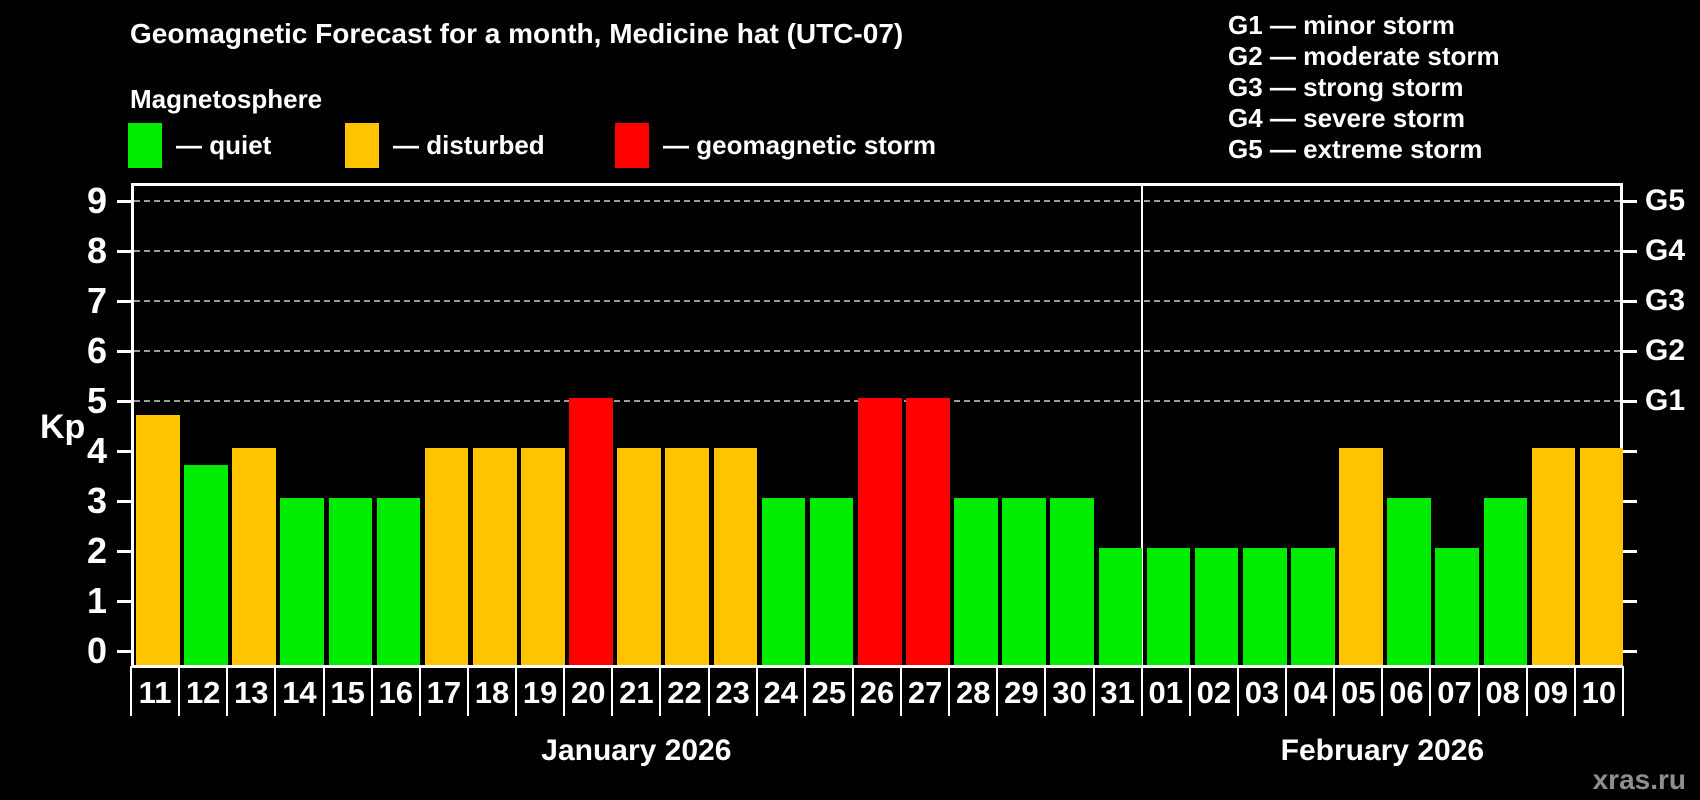 The height and width of the screenshot is (800, 1700). Describe the element at coordinates (1665, 350) in the screenshot. I see `g-axis-label-G2: G2` at that location.